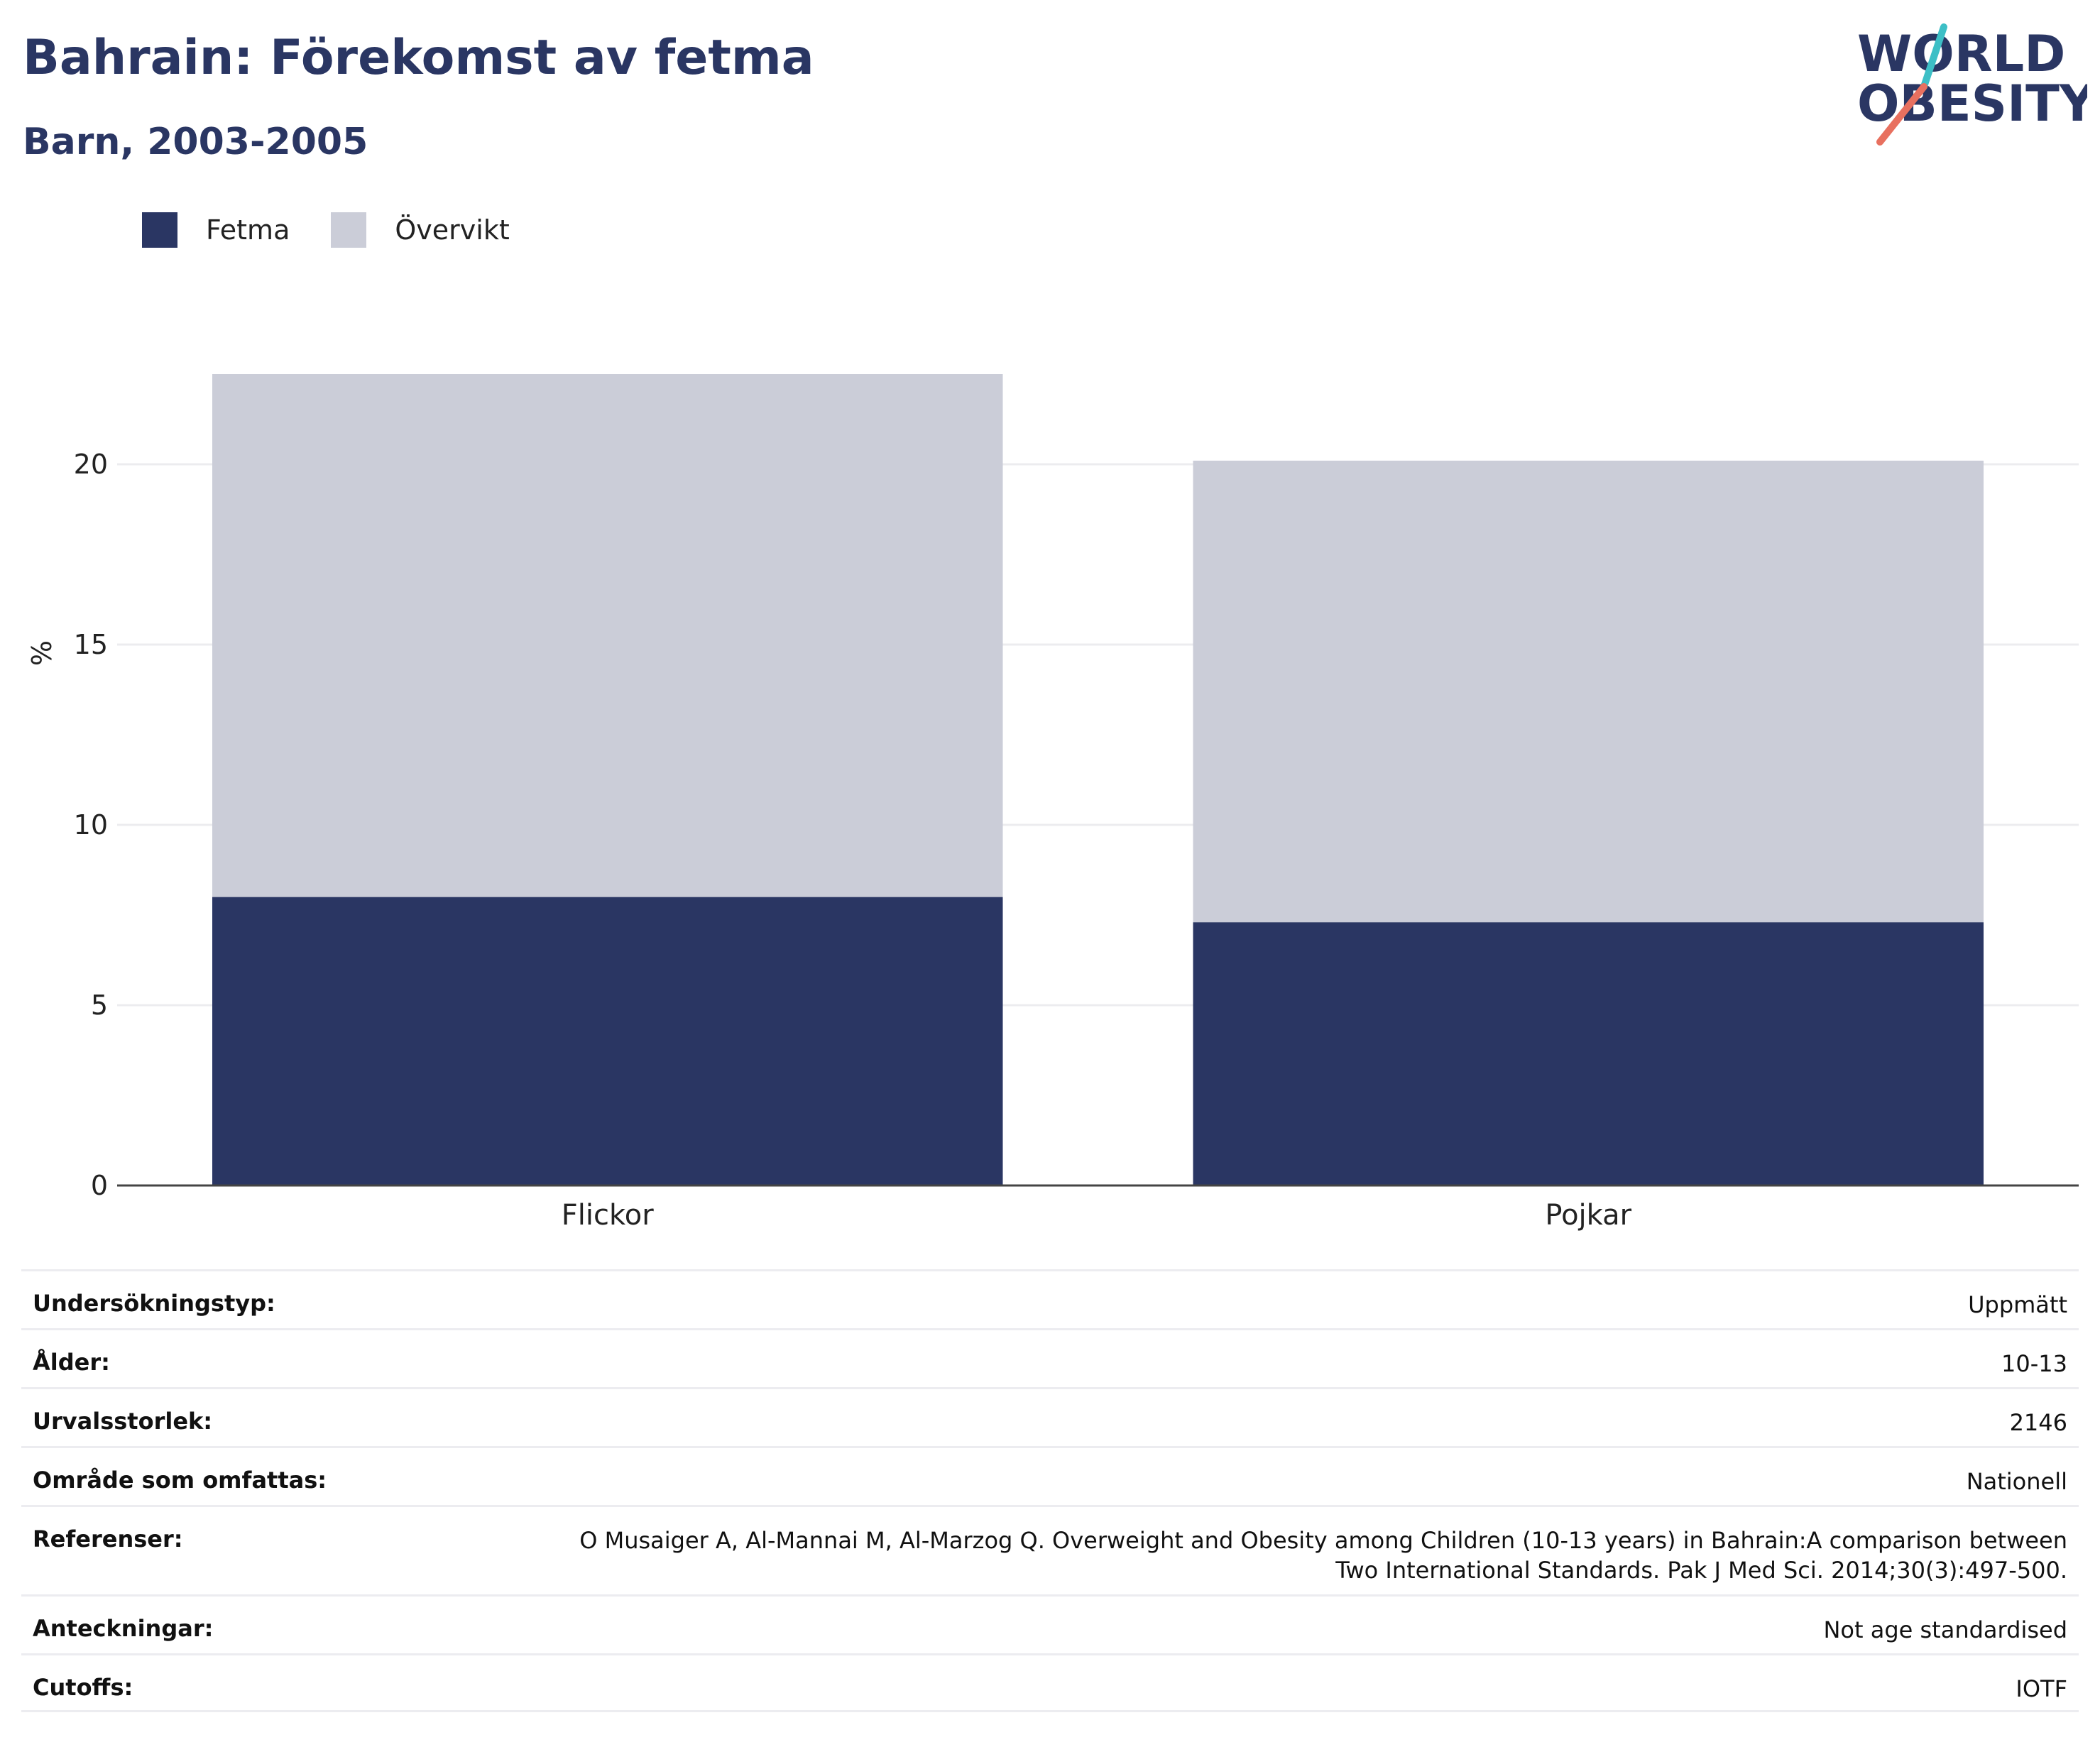 The height and width of the screenshot is (1747, 2100). Describe the element at coordinates (99, 1185) in the screenshot. I see `y-tick-label-0: 0` at that location.